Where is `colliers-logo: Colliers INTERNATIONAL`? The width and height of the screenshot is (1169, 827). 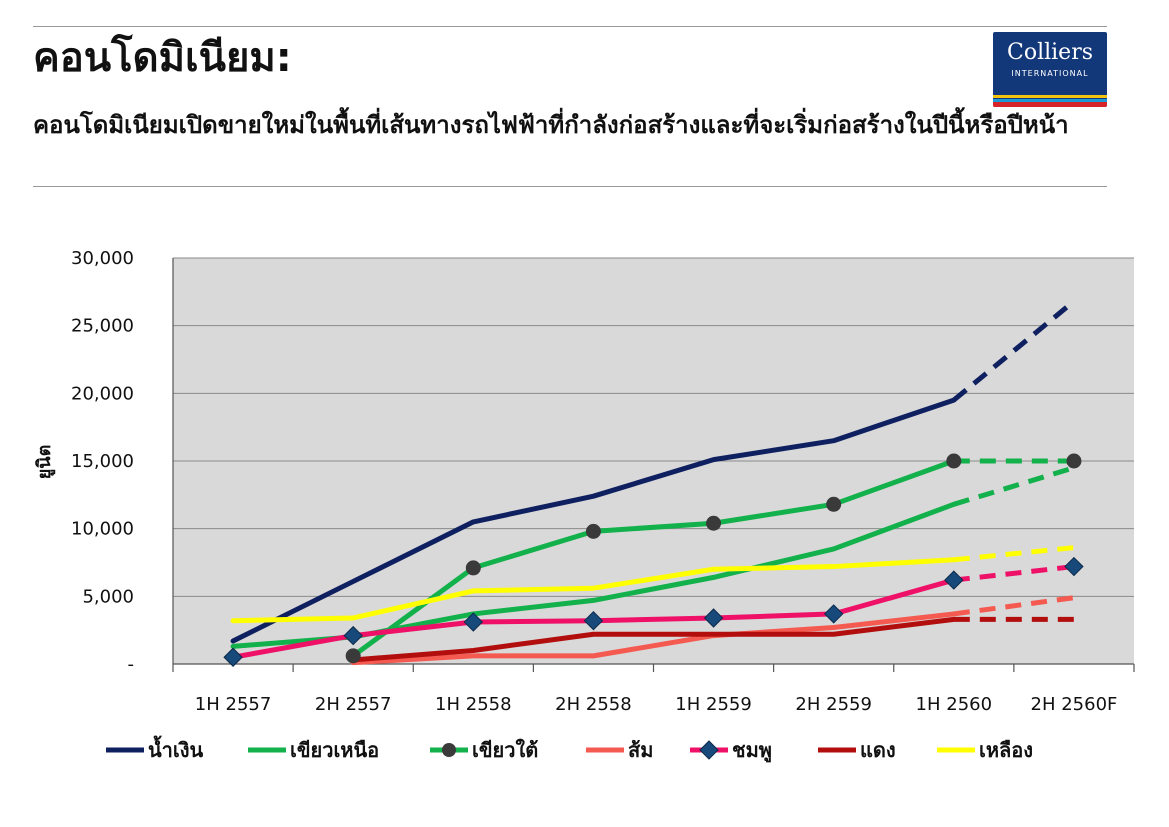 colliers-logo: Colliers INTERNATIONAL is located at coordinates (1050, 69).